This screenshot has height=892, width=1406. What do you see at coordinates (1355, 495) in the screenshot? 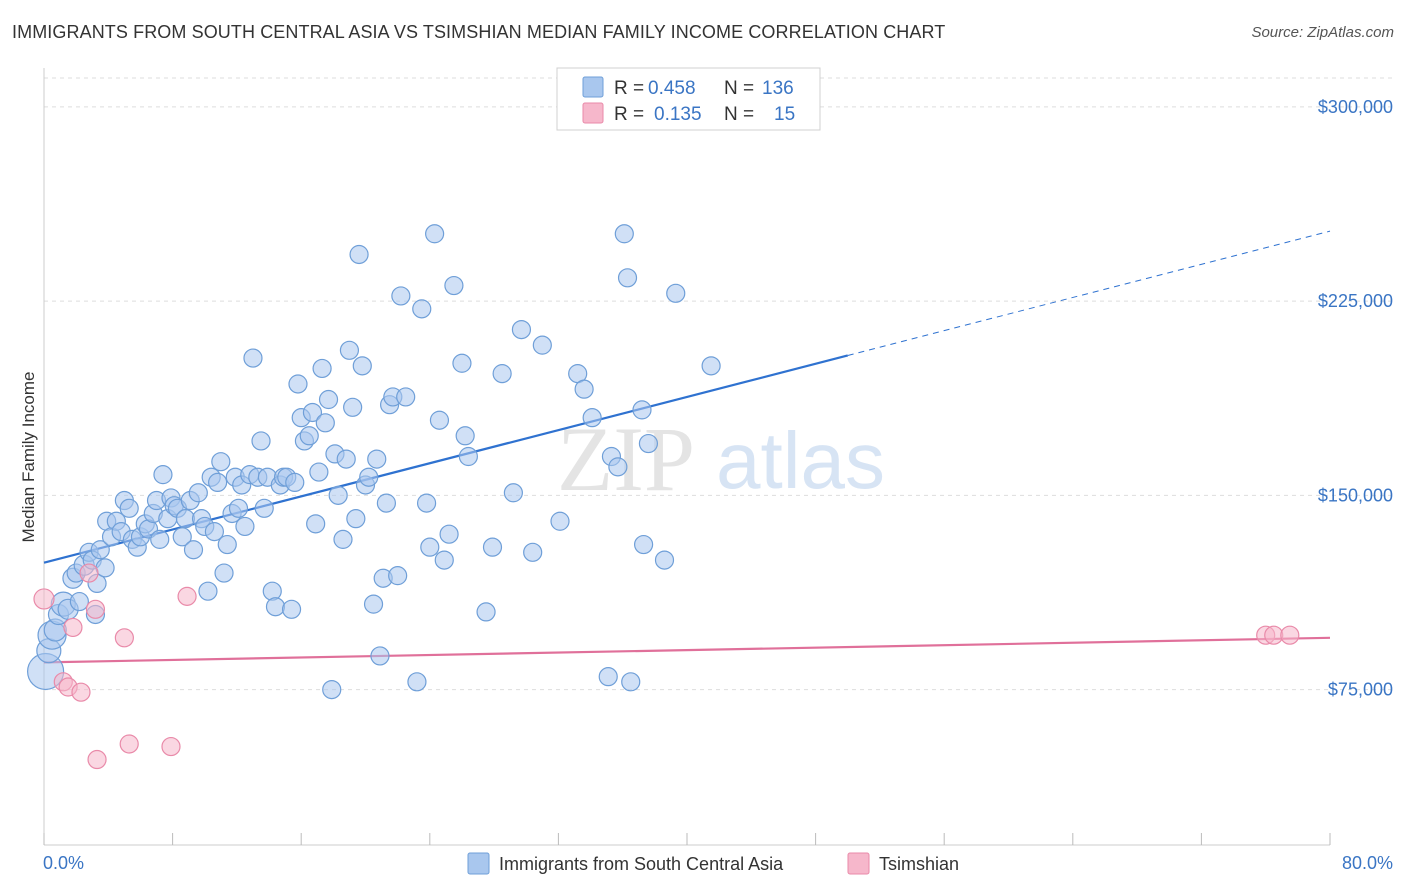
I see `y-tick-label: $150,000` at bounding box center [1355, 495].